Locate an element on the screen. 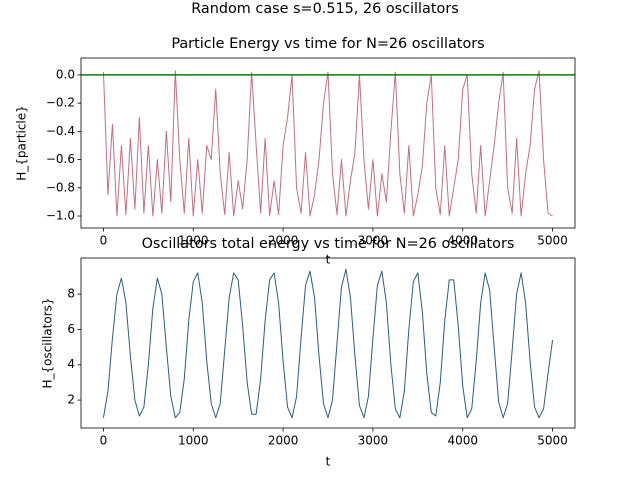 The height and width of the screenshot is (480, 640). y-tick-label: −0.2 is located at coordinates (60, 103).